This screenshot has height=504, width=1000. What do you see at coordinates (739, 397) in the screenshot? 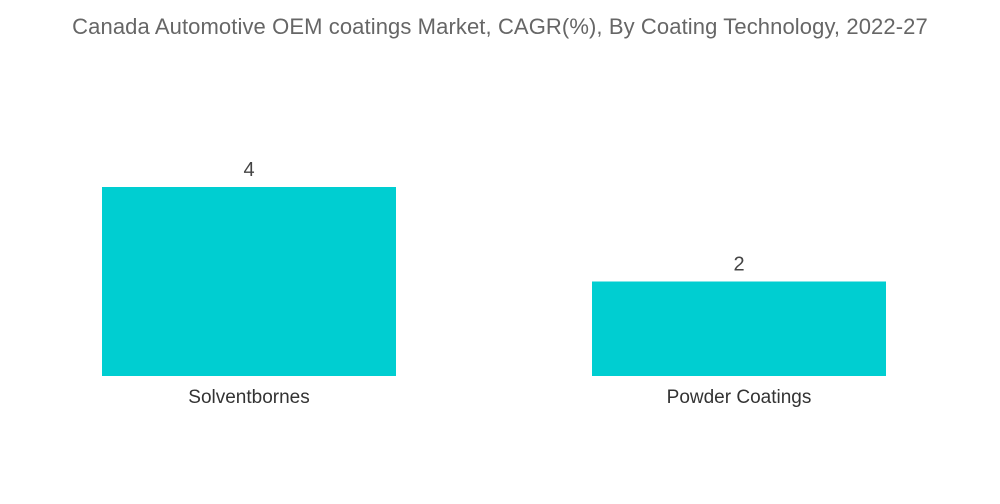
I see `category-label: Powder Coatings` at bounding box center [739, 397].